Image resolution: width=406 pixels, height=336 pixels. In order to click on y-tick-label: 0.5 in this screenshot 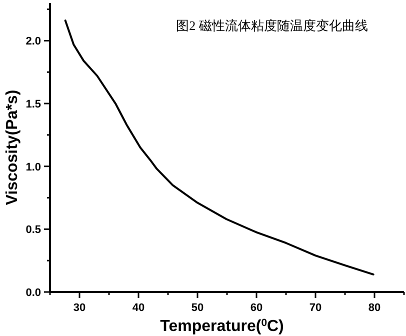, I will do `click(33, 230)`.